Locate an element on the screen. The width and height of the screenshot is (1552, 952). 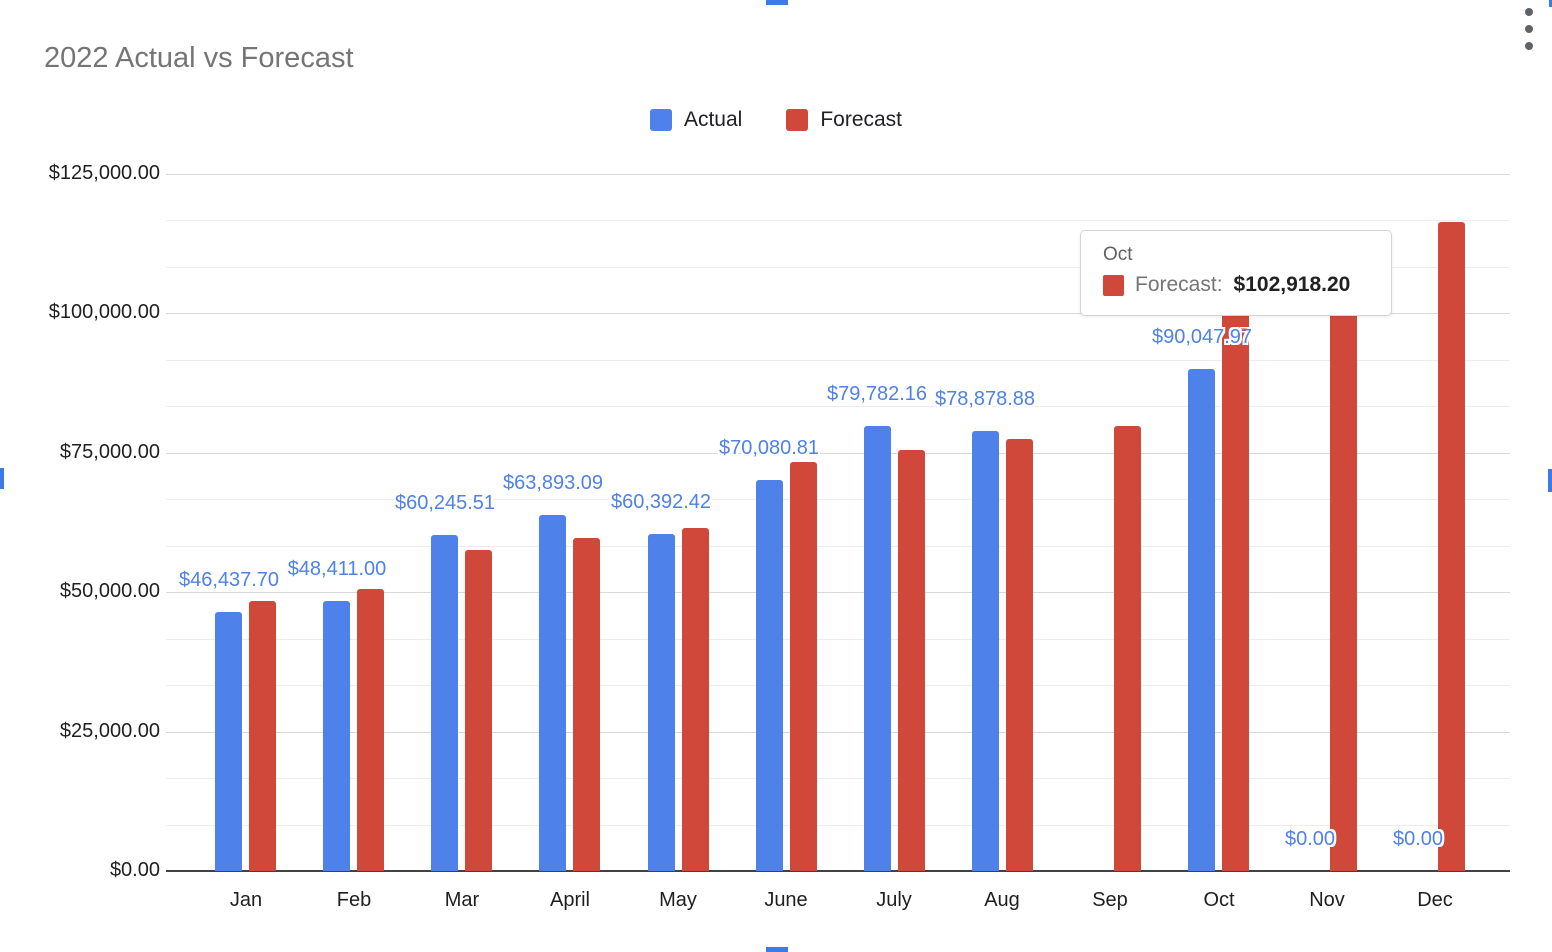
bar-forecast-dec is located at coordinates (1451, 546).